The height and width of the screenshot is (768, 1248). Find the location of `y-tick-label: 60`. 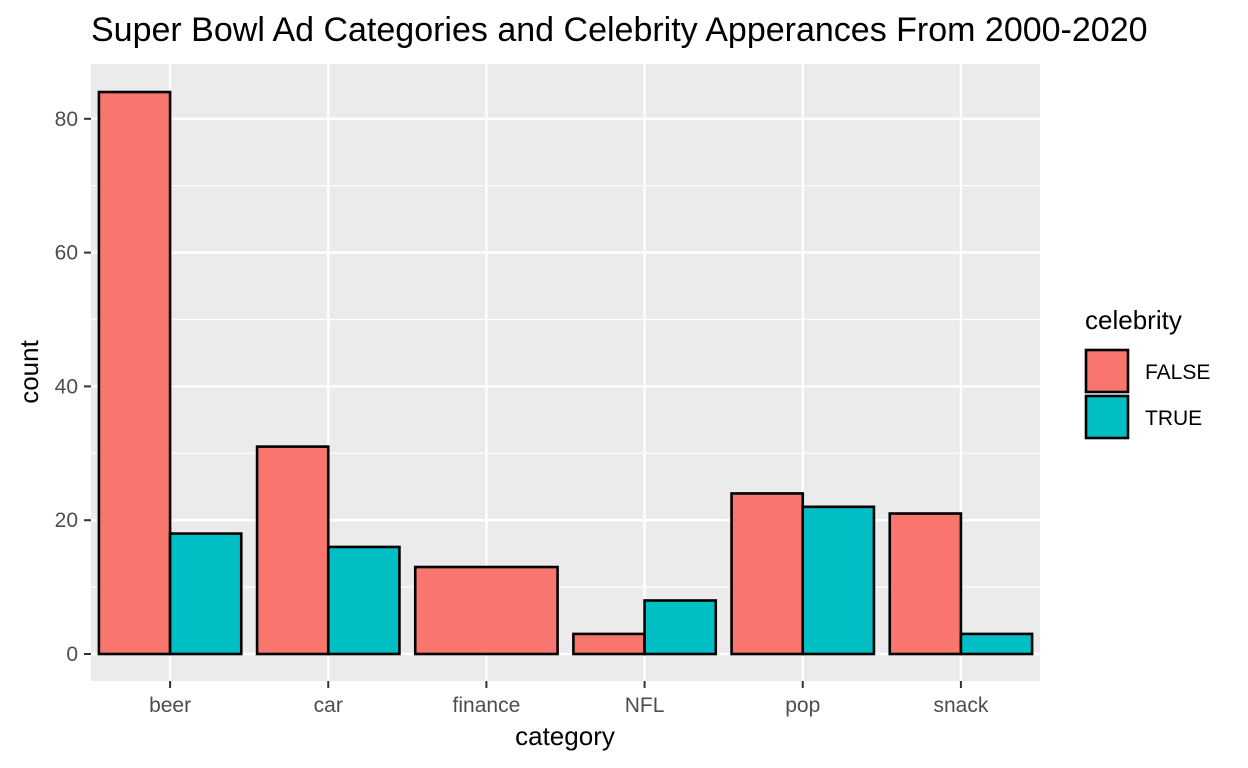

y-tick-label: 60 is located at coordinates (66, 253).